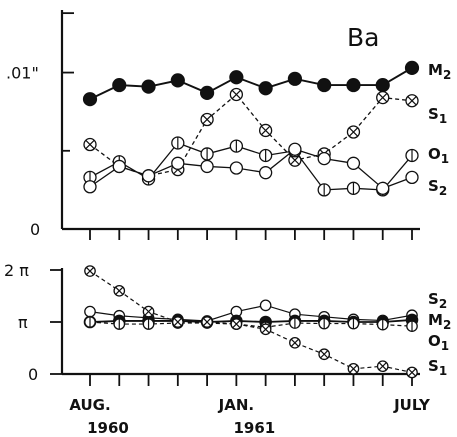 The height and width of the screenshot is (437, 457). Describe the element at coordinates (33, 374) in the screenshot. I see `lower-y-tick-label: 0` at that location.